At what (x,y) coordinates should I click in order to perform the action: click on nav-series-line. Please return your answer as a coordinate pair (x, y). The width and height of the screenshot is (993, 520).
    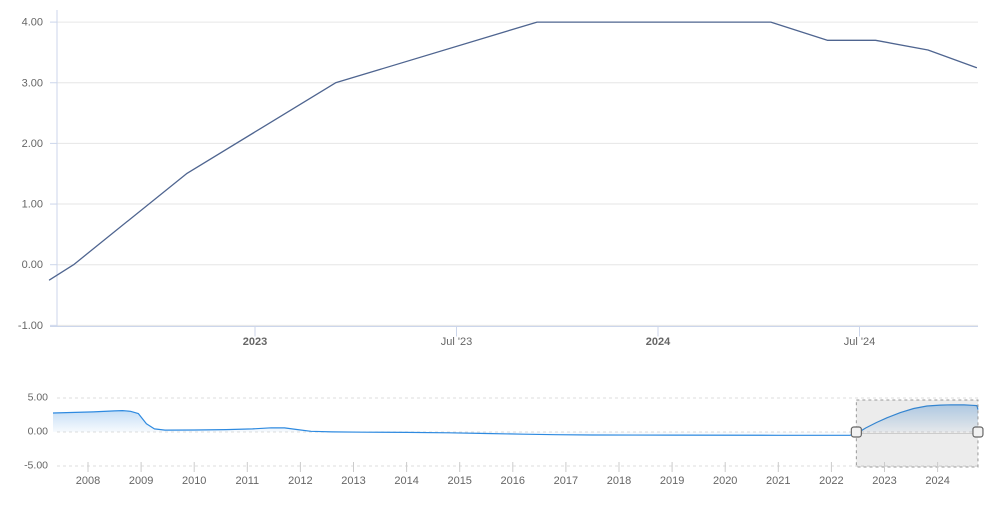
    Looking at the image, I should click on (515, 420).